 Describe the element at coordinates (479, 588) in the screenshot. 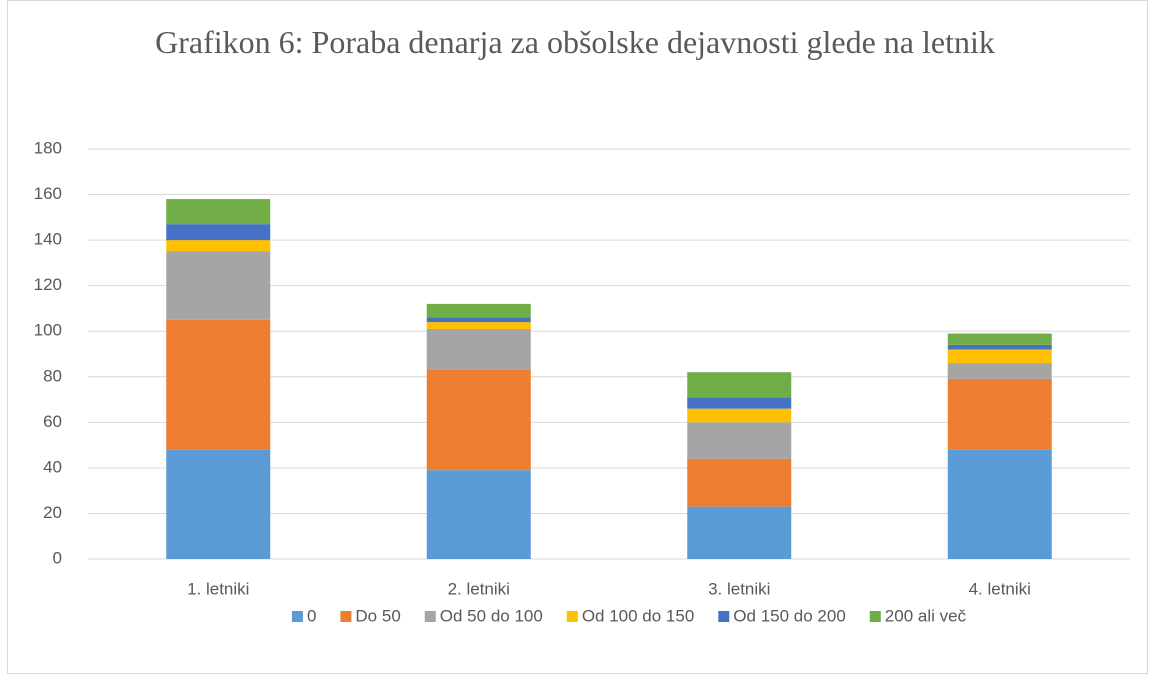

I see `x-tick-label: 2. letniki` at that location.